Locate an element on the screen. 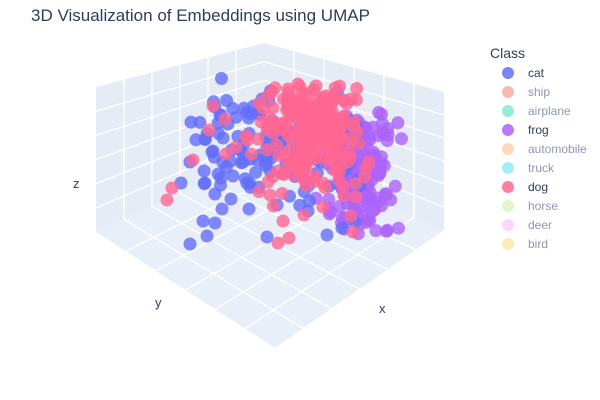 This screenshot has width=600, height=400. legend-item-airplane: airplane is located at coordinates (536, 111).